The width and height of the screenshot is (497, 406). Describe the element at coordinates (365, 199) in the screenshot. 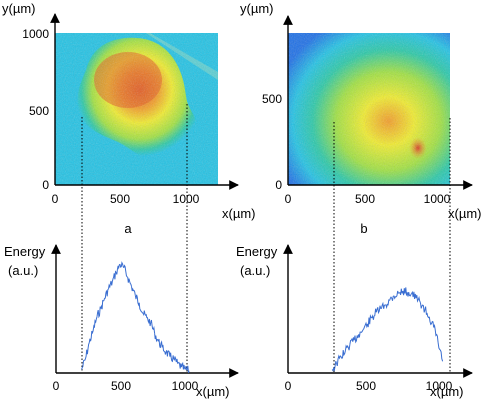

I see `heatmap-b-xtick-500: 500` at that location.